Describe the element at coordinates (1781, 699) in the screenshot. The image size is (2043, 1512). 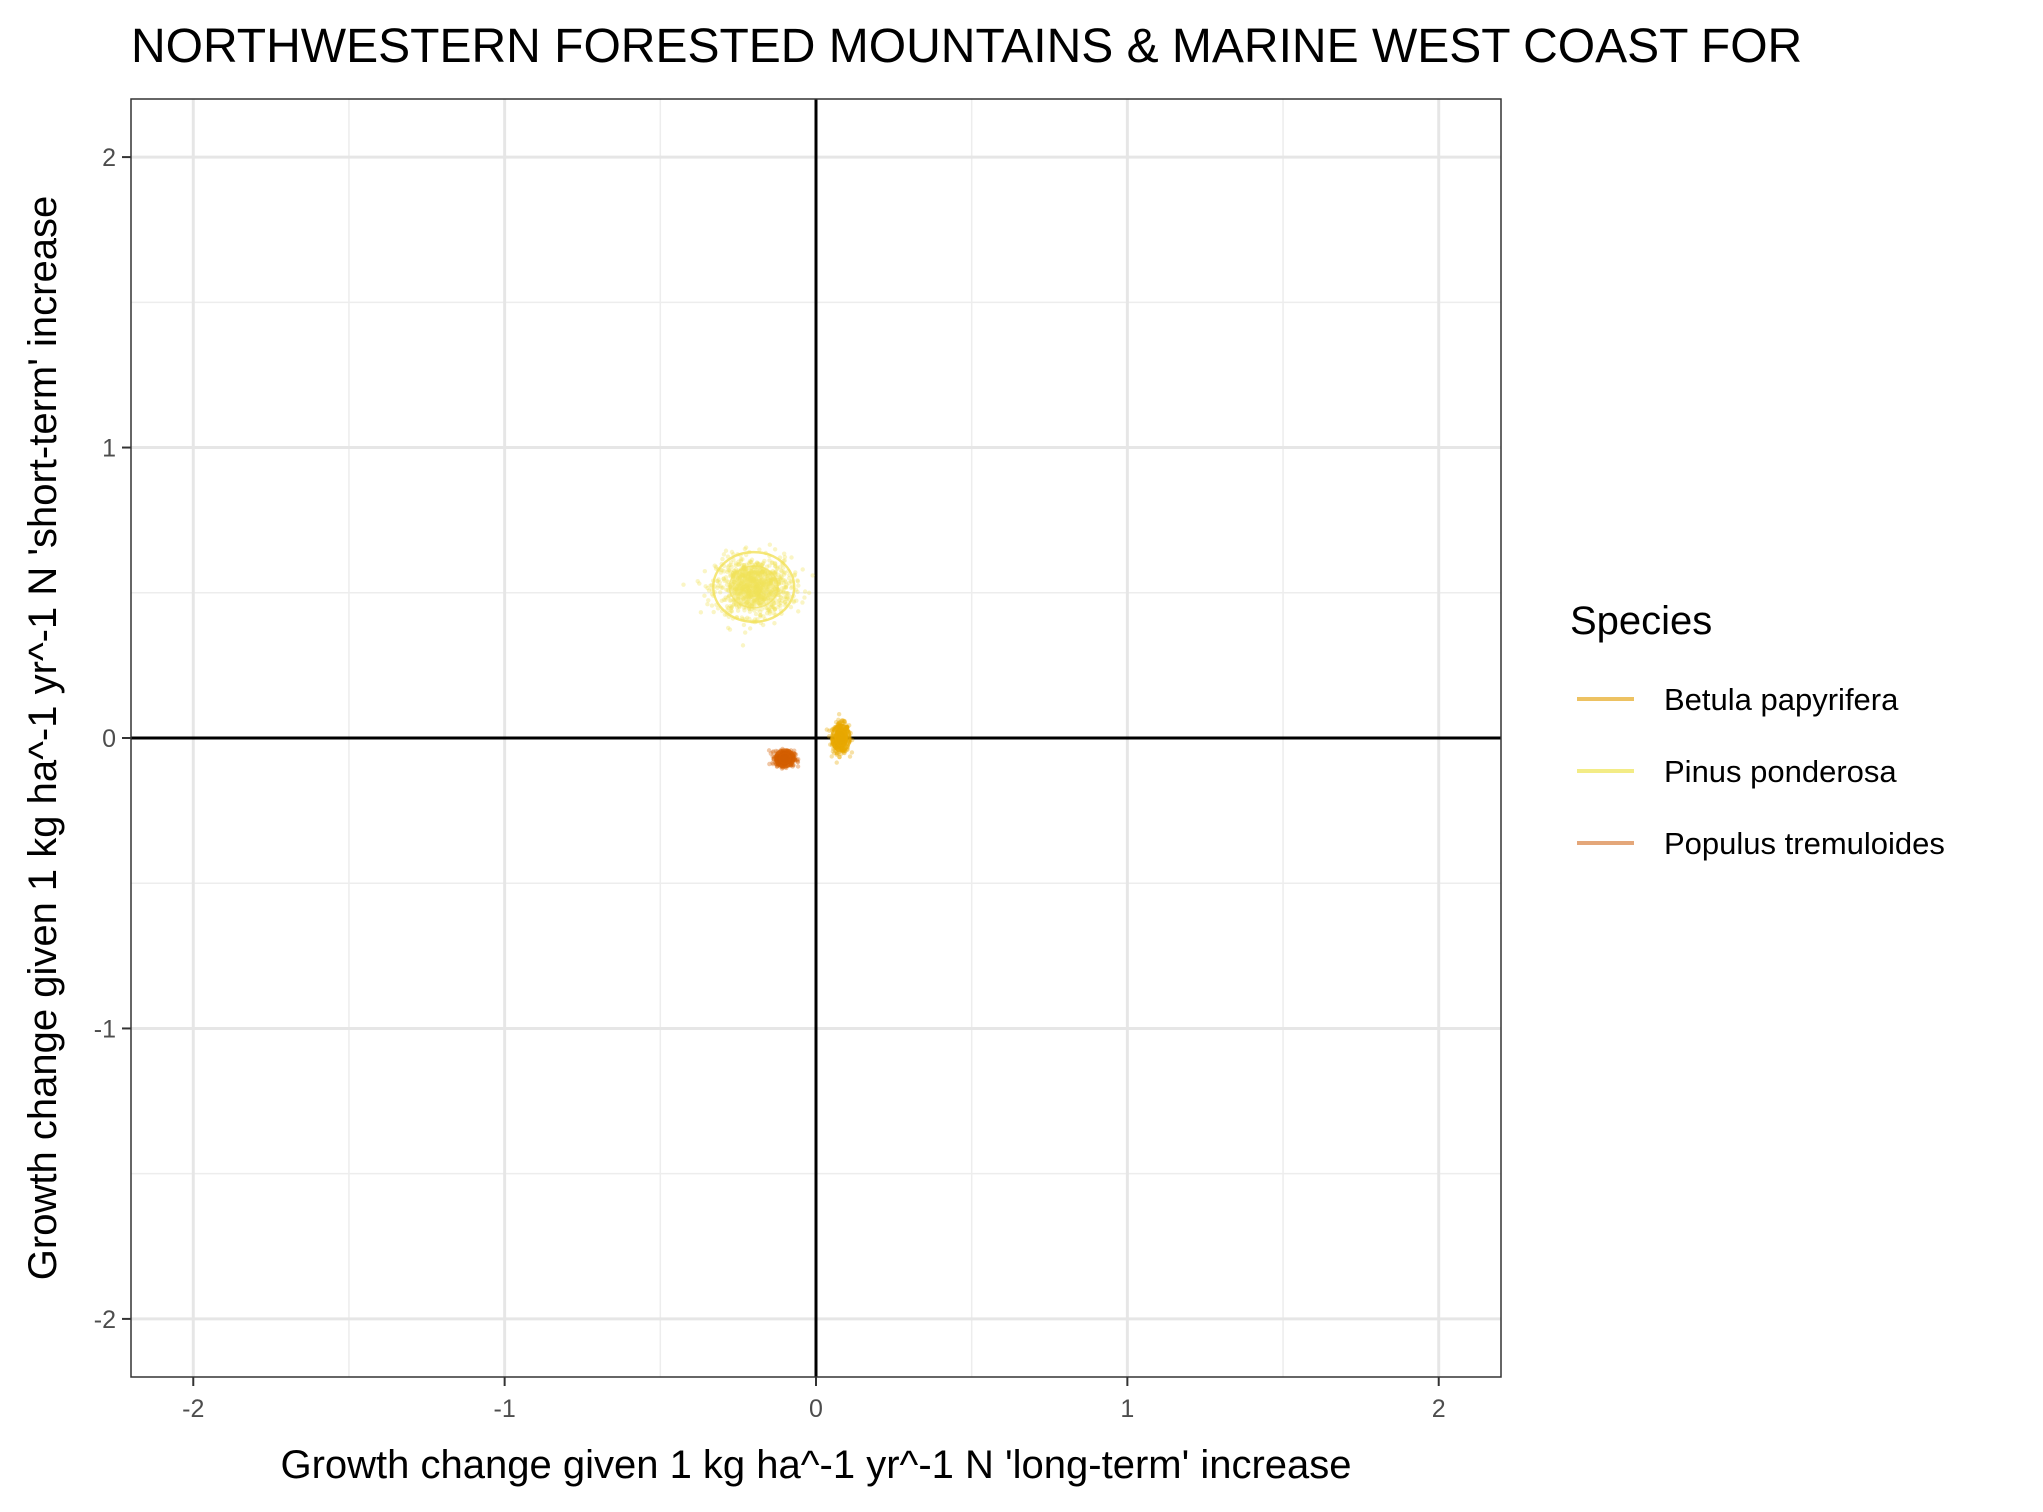
I see `legend-label: Betula papyrifera` at that location.